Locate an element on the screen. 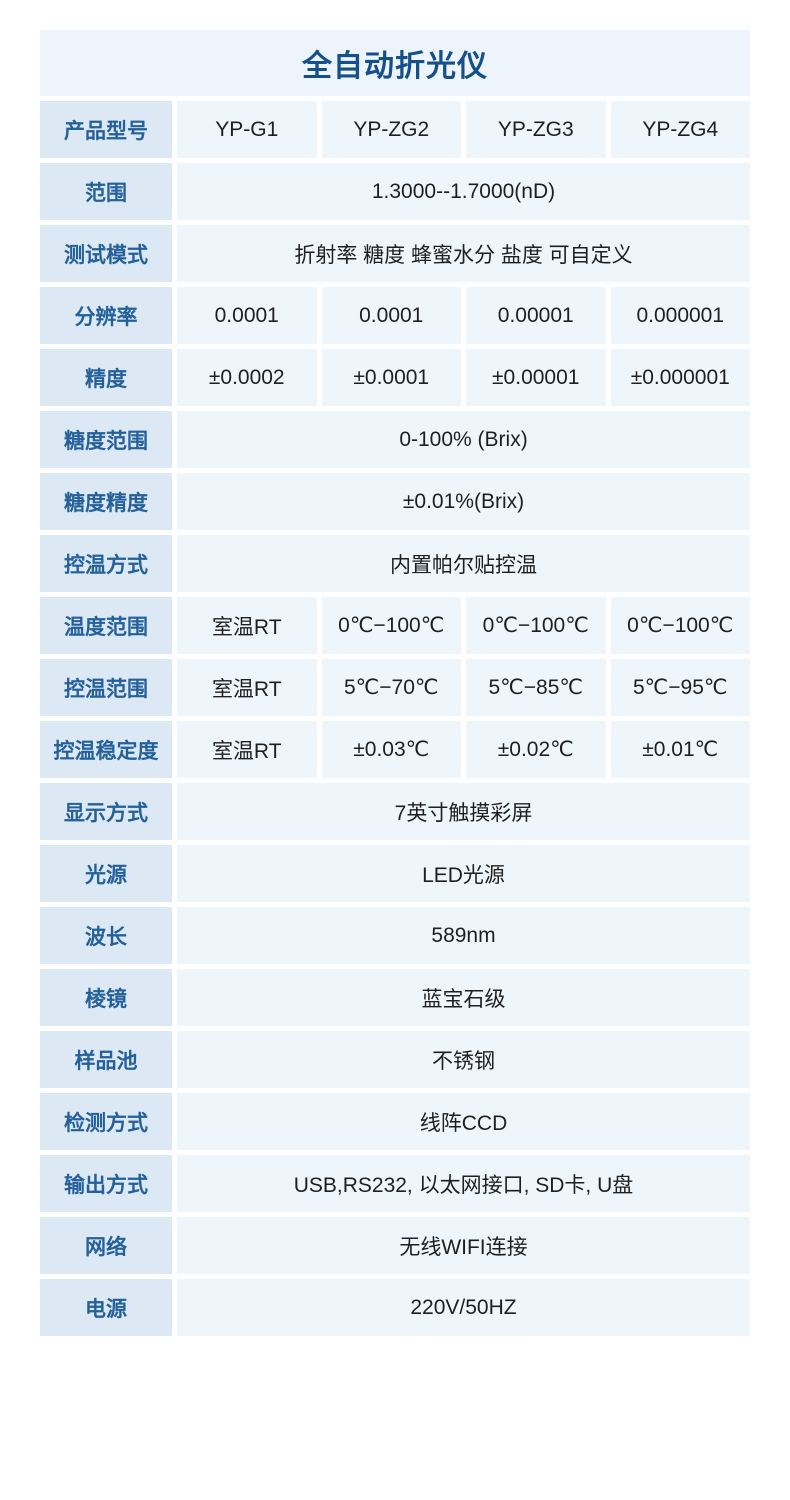 This screenshot has height=1500, width=790. table-row: 控温范围 室温RT 5℃−70℃ 5℃−85℃ 5℃−95℃ is located at coordinates (395, 687).